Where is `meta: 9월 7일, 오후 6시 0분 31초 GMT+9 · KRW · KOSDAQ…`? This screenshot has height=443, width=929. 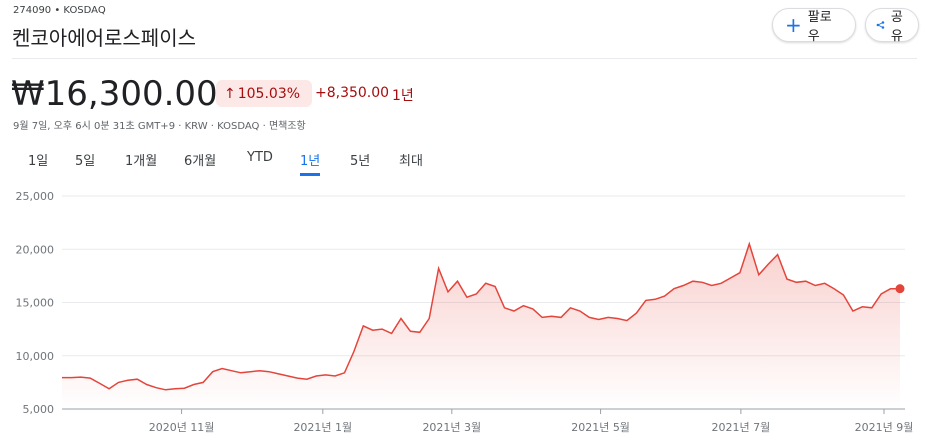
meta: 9월 7일, 오후 6시 0분 31초 GMT+9 · KRW · KOSDAQ… is located at coordinates (159, 126).